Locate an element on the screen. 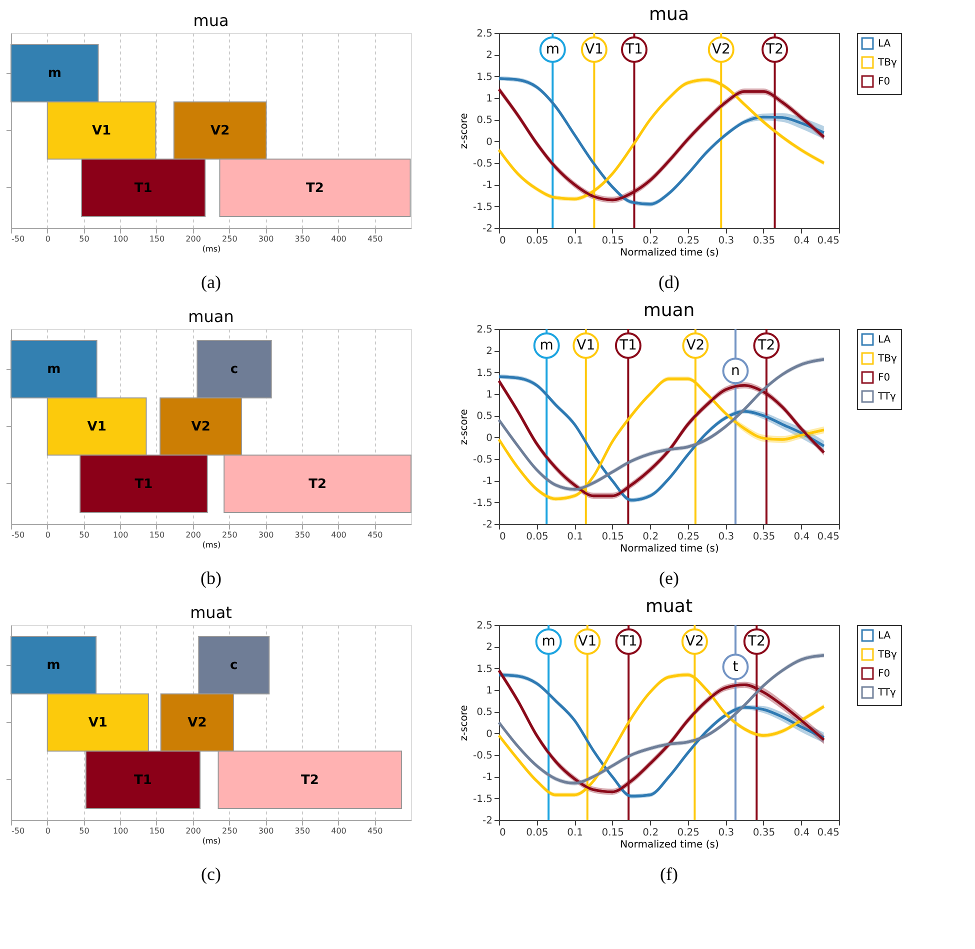 Image resolution: width=975 pixels, height=949 pixels. series-label: c is located at coordinates (234, 666).